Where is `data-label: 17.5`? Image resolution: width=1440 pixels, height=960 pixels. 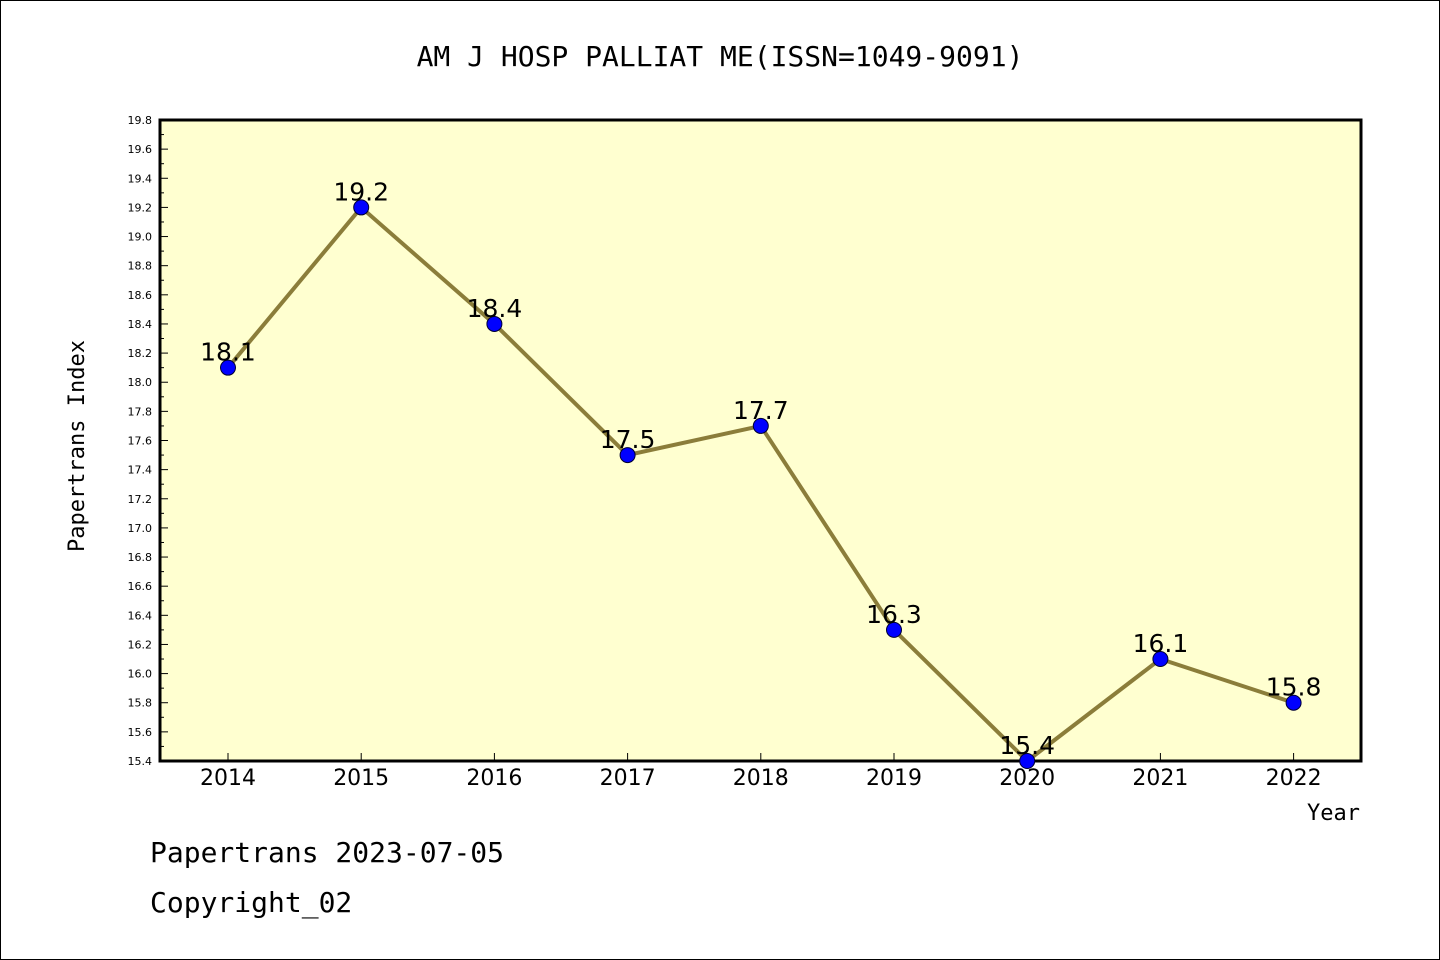 data-label: 17.5 is located at coordinates (628, 439).